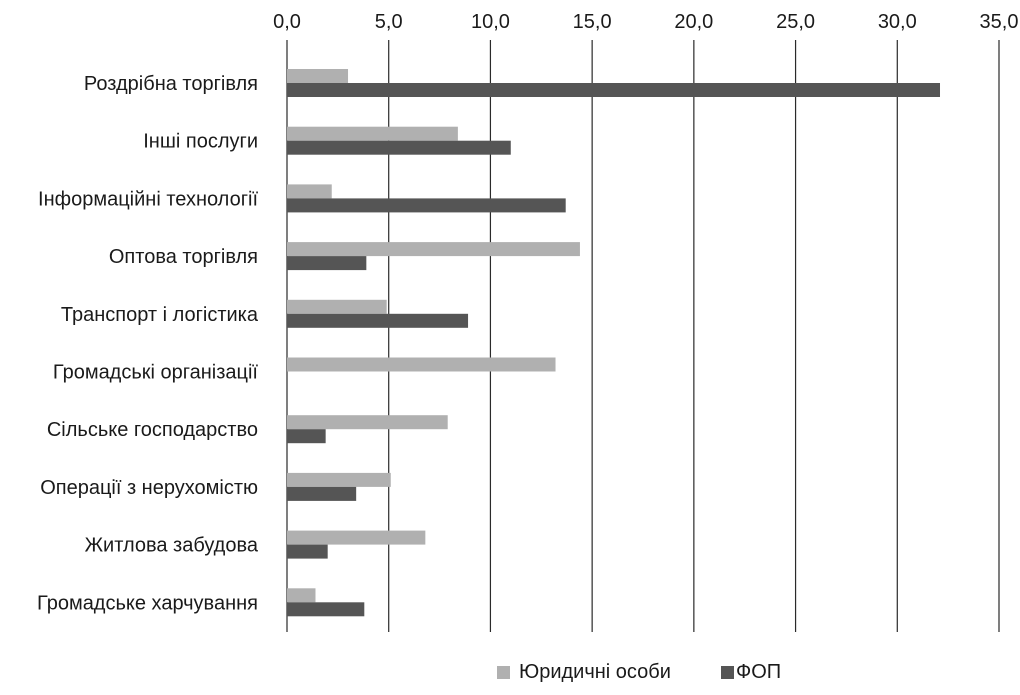 This screenshot has width=1020, height=695. I want to click on x-tick-label: 15,0, so click(592, 22).